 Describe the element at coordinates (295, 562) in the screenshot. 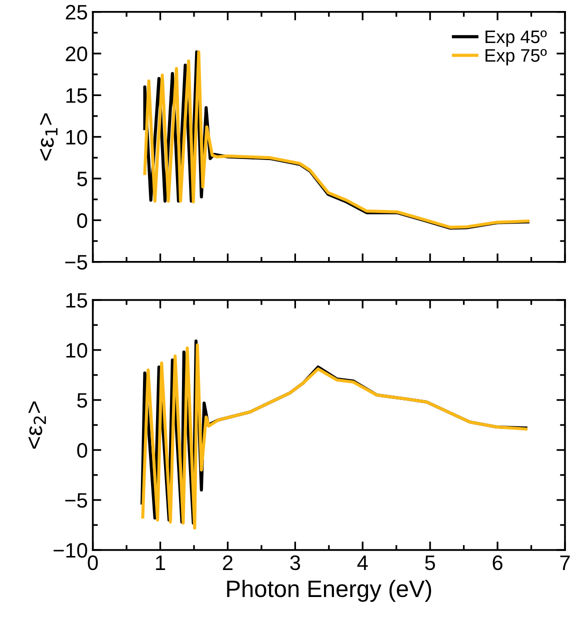

I see `x-tick-label: 3` at that location.